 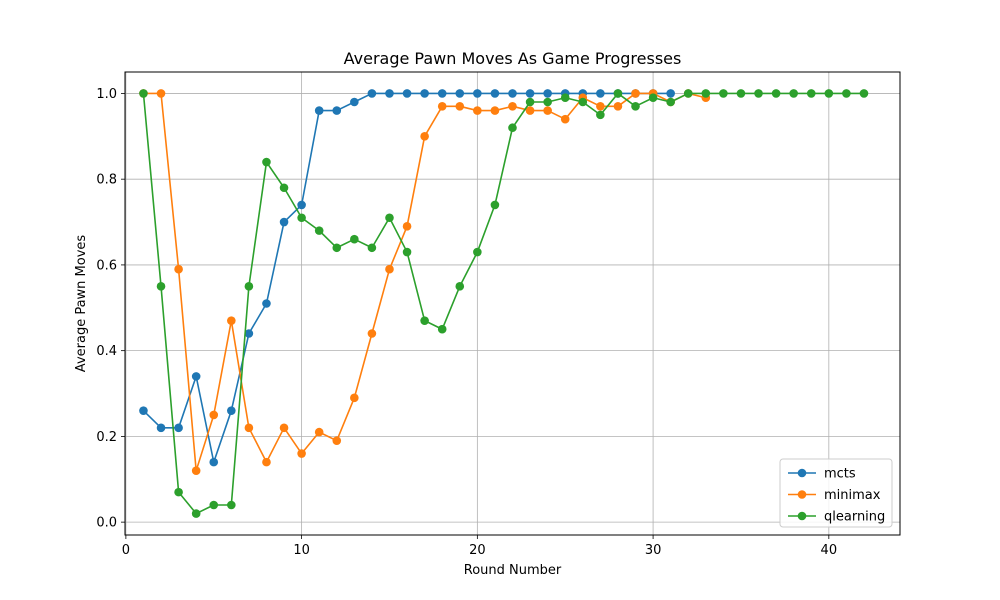 What do you see at coordinates (106, 351) in the screenshot?
I see `y-tick-label: 0.4` at bounding box center [106, 351].